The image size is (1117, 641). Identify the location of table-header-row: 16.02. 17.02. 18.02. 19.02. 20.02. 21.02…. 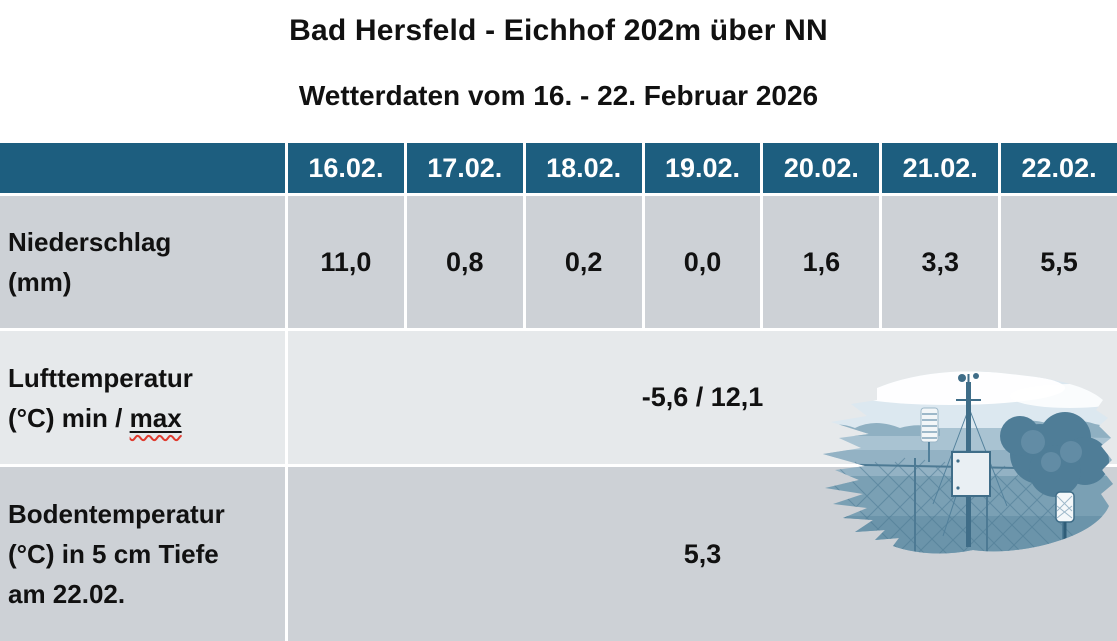
(558, 168).